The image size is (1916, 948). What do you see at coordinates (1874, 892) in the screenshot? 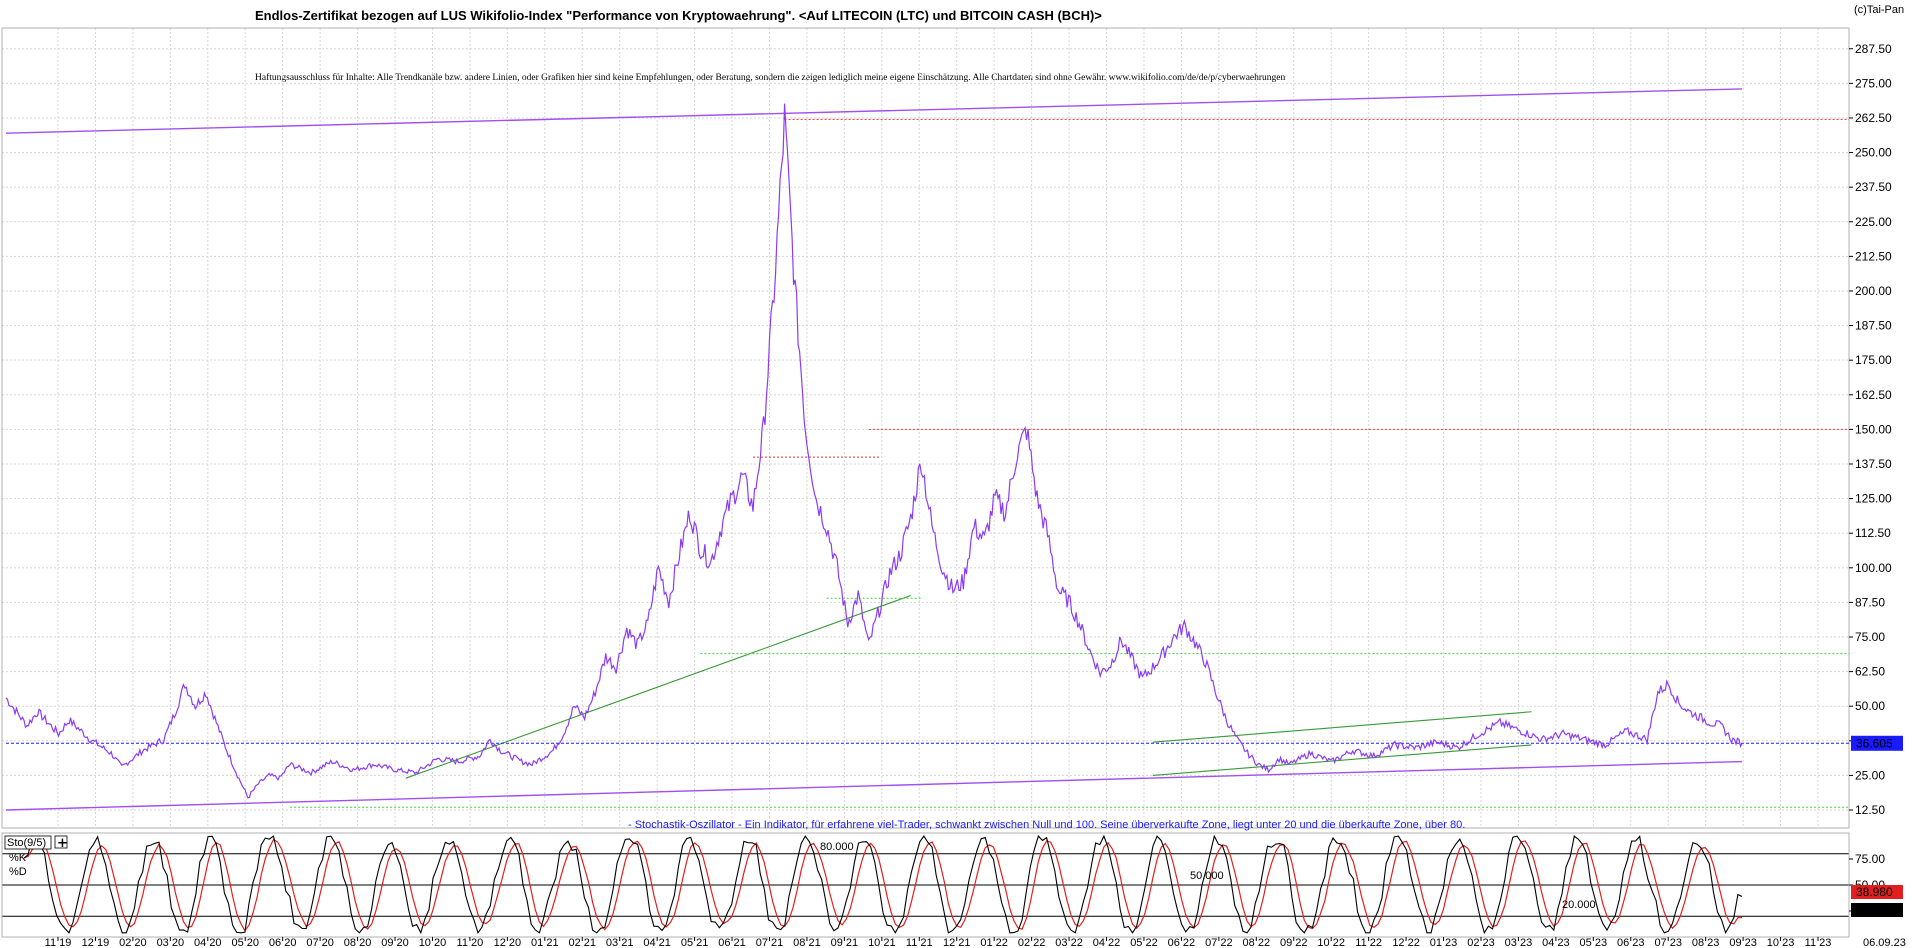
I see `k-value-label: 38.980` at bounding box center [1874, 892].